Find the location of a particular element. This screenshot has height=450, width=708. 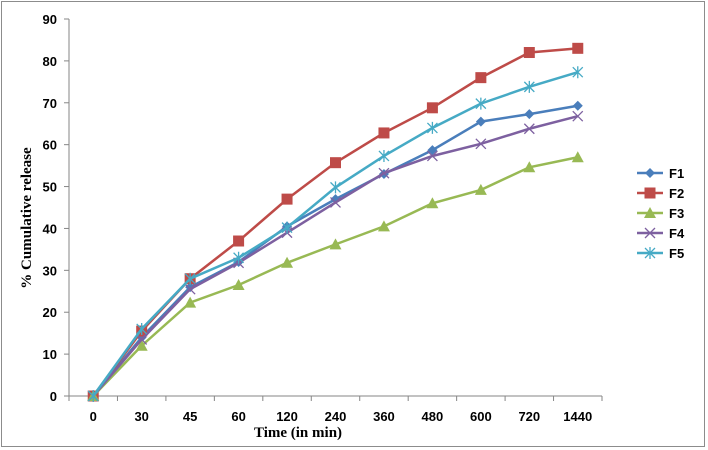

y-tick-label: 50 is located at coordinates (50, 187).